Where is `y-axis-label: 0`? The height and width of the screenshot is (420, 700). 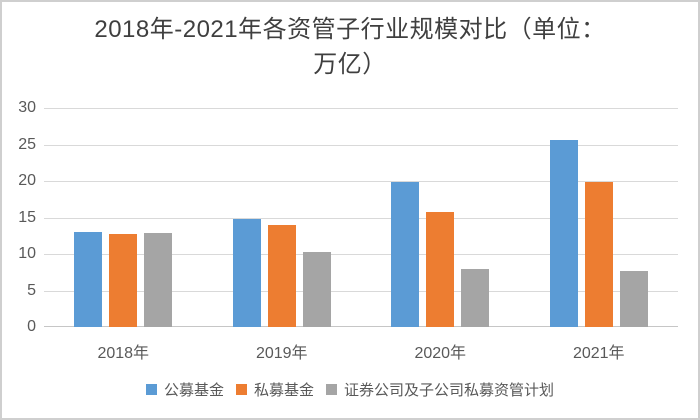
y-axis-label: 0 is located at coordinates (31, 326).